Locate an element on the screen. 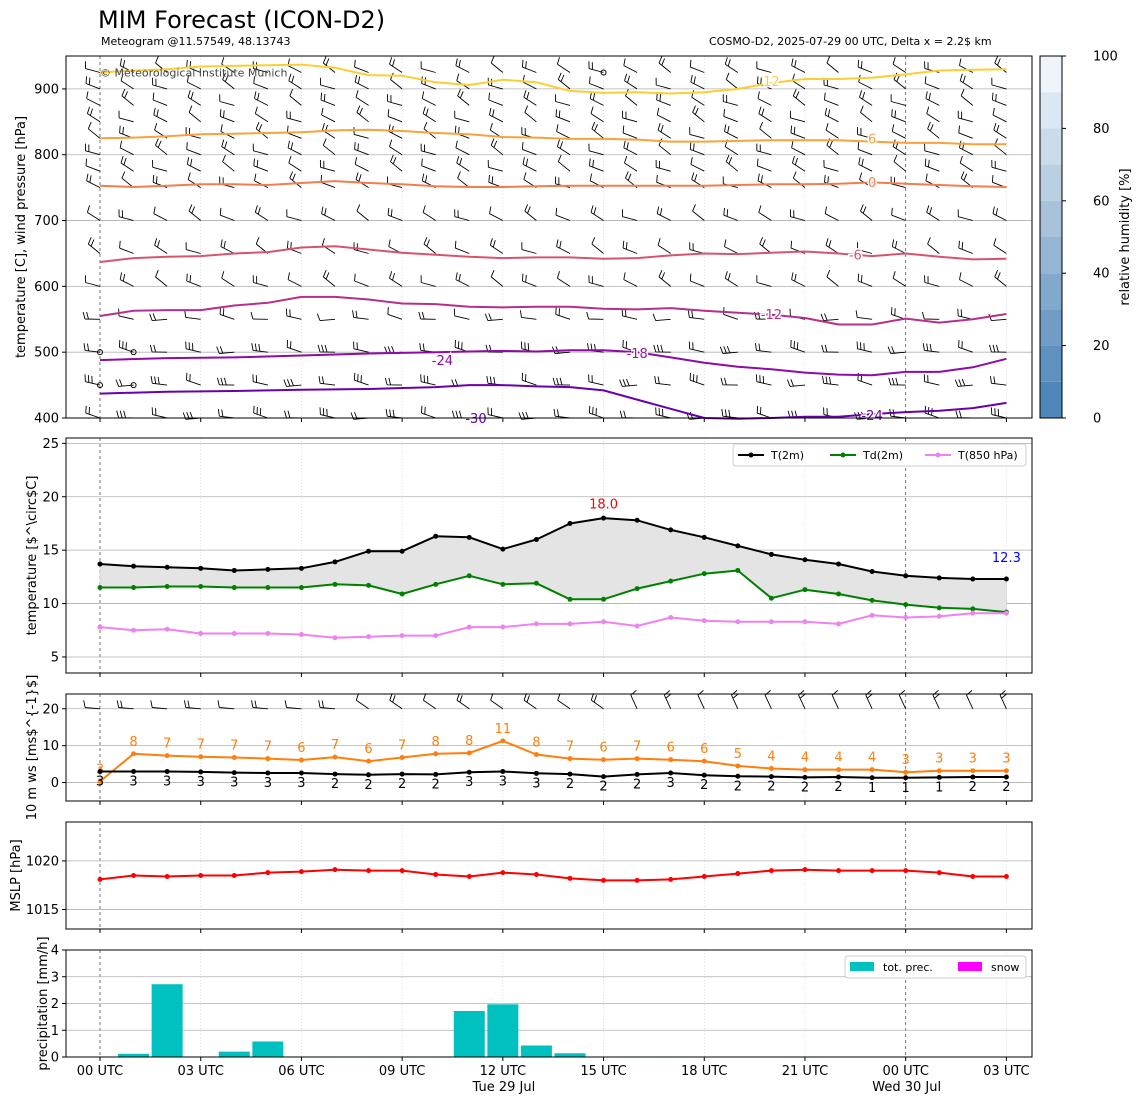 The image size is (1148, 1105). mslp-panel-time-grid is located at coordinates (553, 877).